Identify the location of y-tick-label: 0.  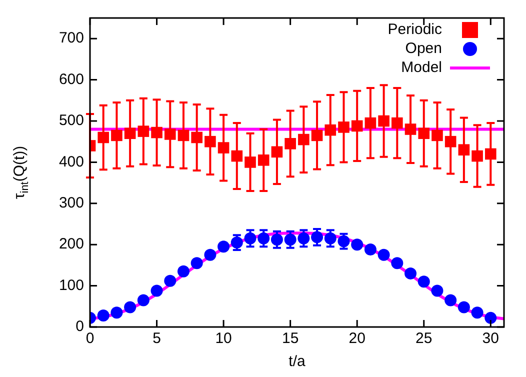
(80, 327).